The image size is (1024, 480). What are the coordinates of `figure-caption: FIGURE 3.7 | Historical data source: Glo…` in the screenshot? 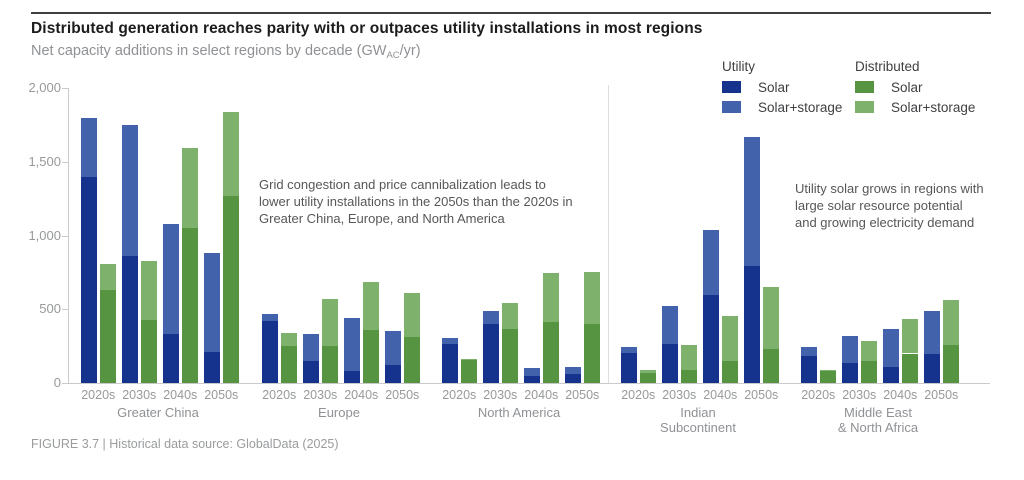 It's located at (185, 444).